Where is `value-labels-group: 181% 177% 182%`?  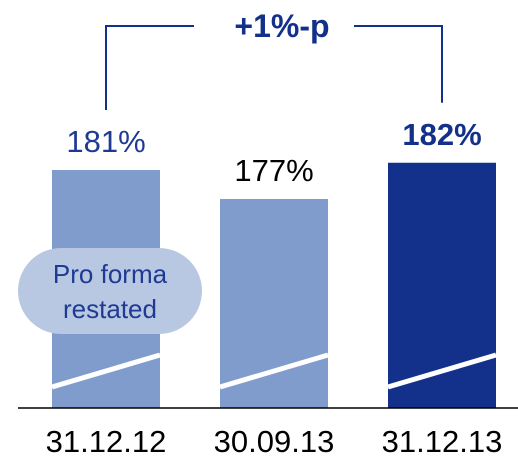 value-labels-group: 181% 177% 182% is located at coordinates (273, 152).